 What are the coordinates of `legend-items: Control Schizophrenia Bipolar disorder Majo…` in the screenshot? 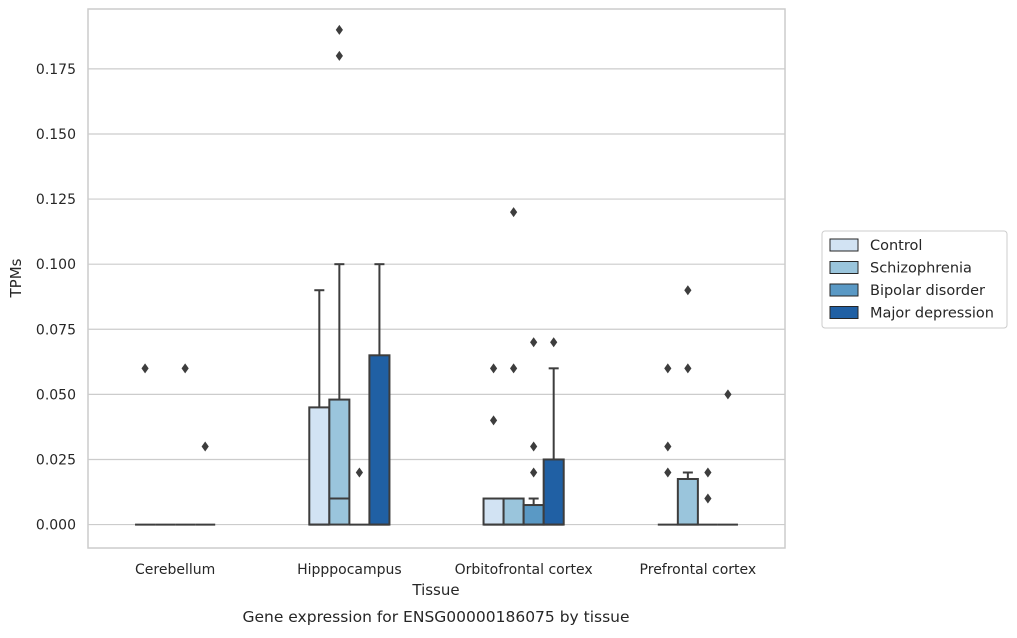 It's located at (911, 280).